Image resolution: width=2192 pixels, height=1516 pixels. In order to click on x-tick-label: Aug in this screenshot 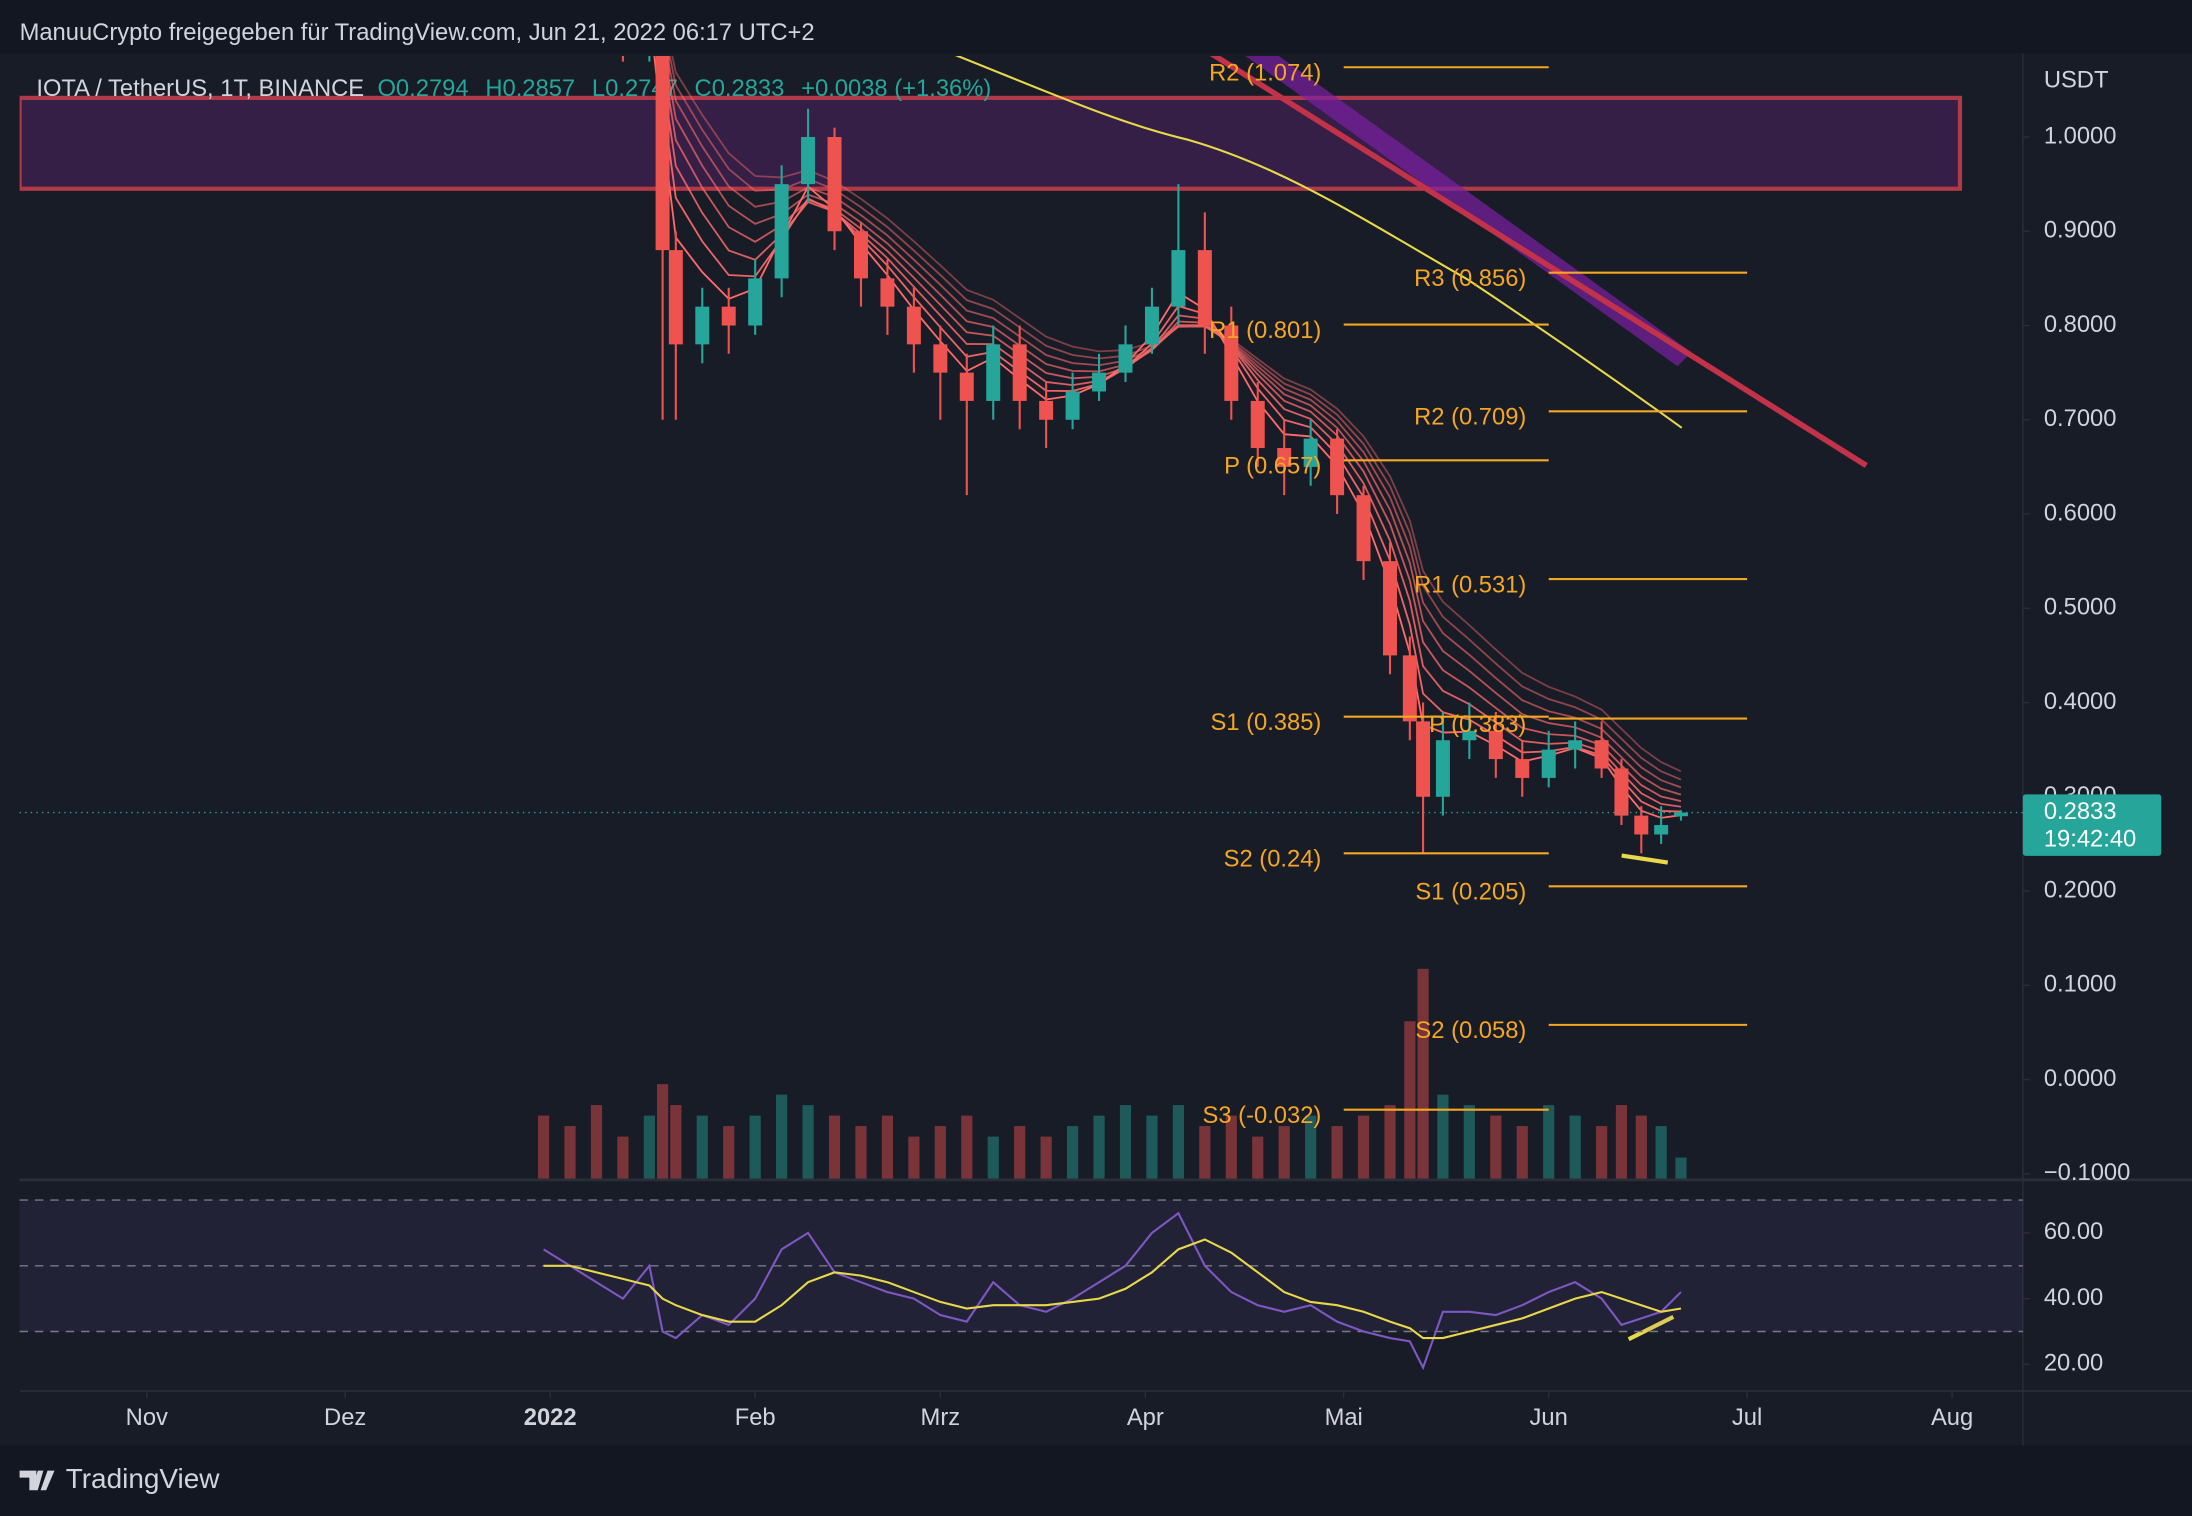, I will do `click(1952, 1417)`.